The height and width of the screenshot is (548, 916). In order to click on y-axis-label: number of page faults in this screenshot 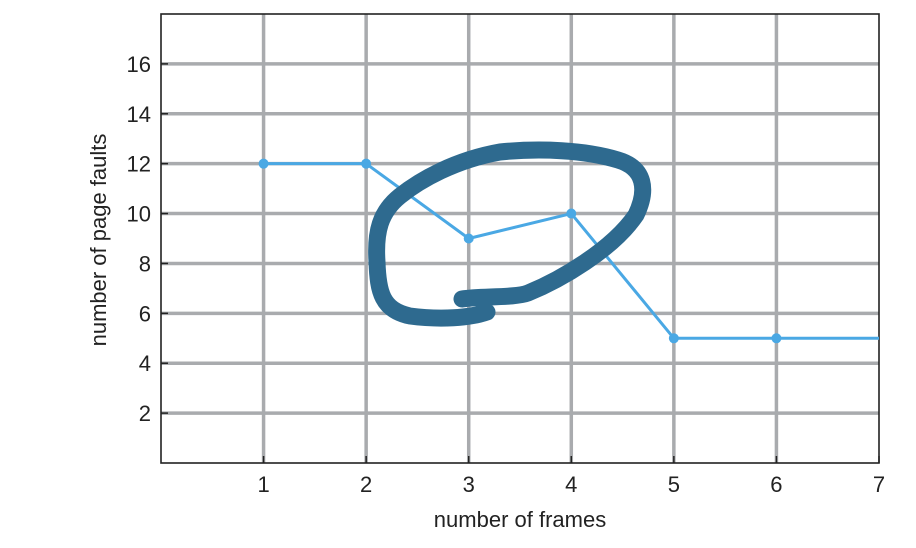, I will do `click(98, 240)`.